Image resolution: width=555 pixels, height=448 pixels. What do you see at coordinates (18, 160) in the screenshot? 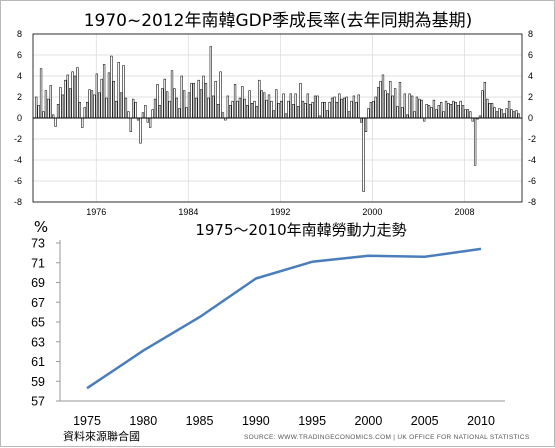
I see `gdp-y-tick-label: -4` at bounding box center [18, 160].